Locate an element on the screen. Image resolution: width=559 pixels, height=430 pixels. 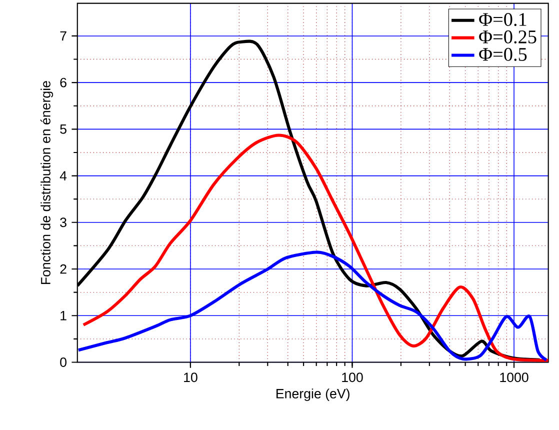
y-tick-label: 3 is located at coordinates (63, 222).